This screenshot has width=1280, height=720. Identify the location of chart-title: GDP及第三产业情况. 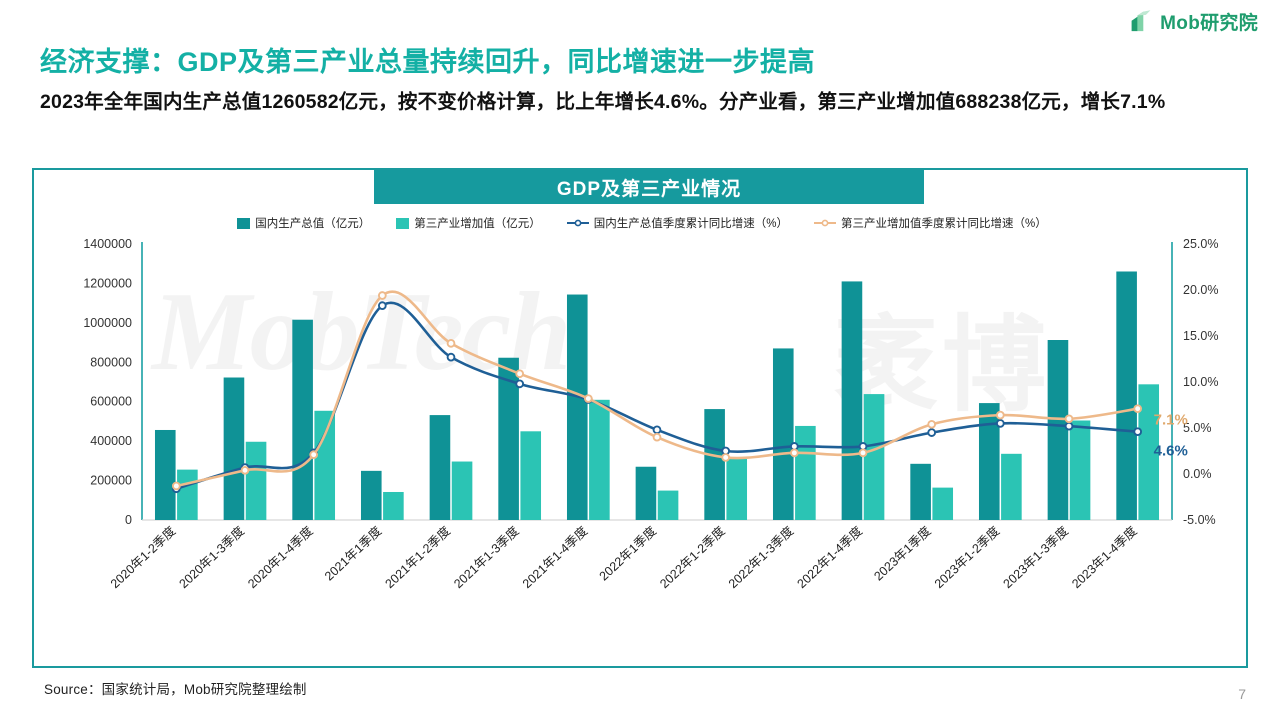
(649, 187).